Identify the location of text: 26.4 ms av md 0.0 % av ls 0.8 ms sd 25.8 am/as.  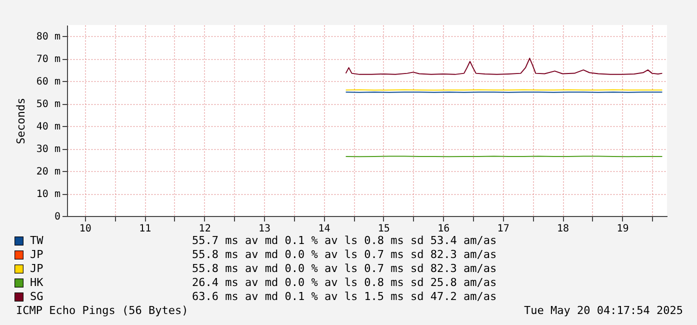
(344, 282).